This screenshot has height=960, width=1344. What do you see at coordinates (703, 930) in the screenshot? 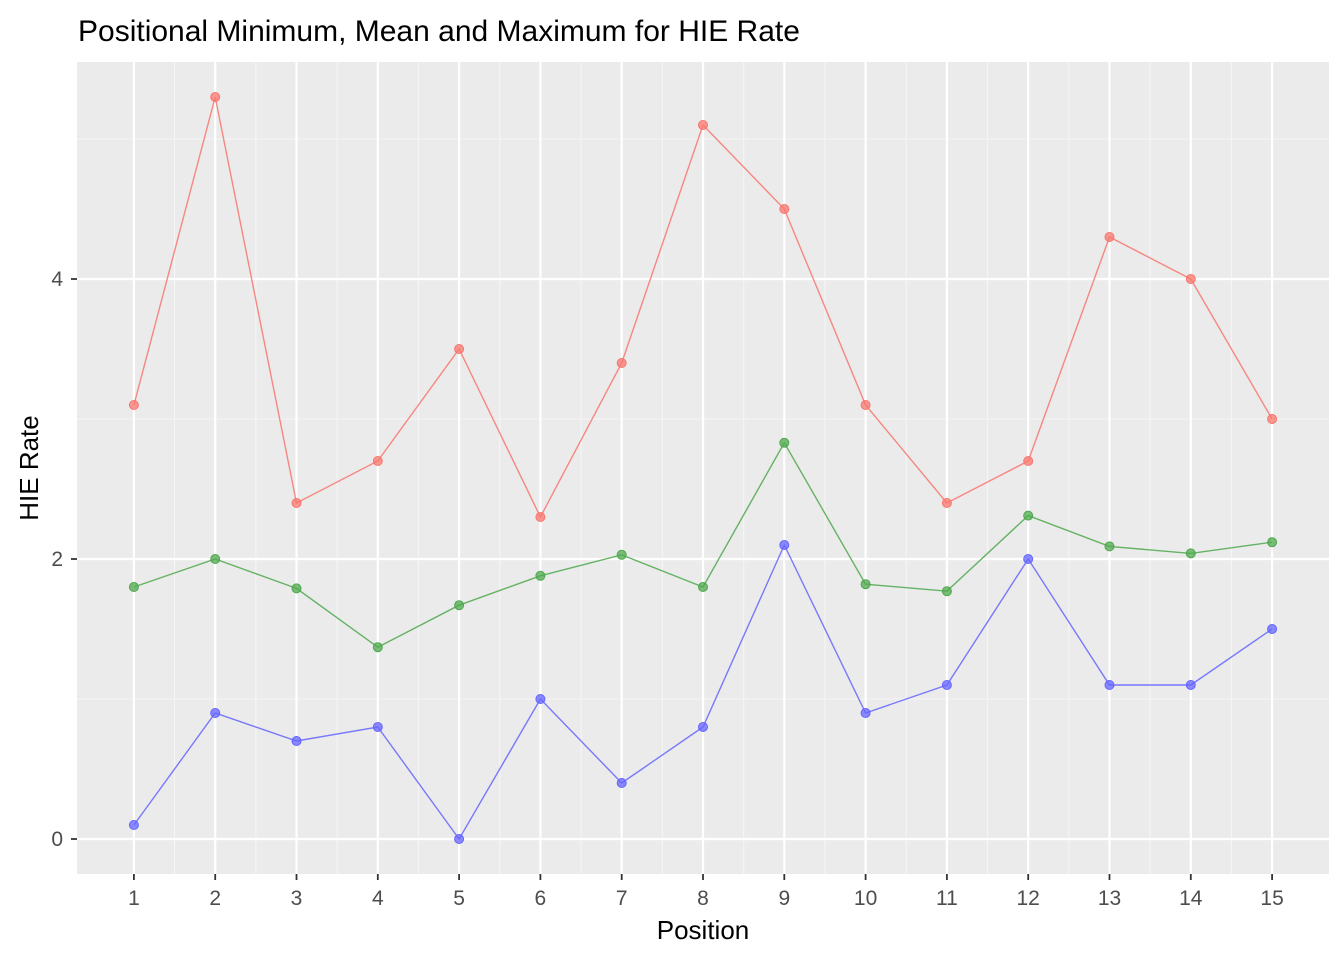
I see `x-axis-title: Position` at bounding box center [703, 930].